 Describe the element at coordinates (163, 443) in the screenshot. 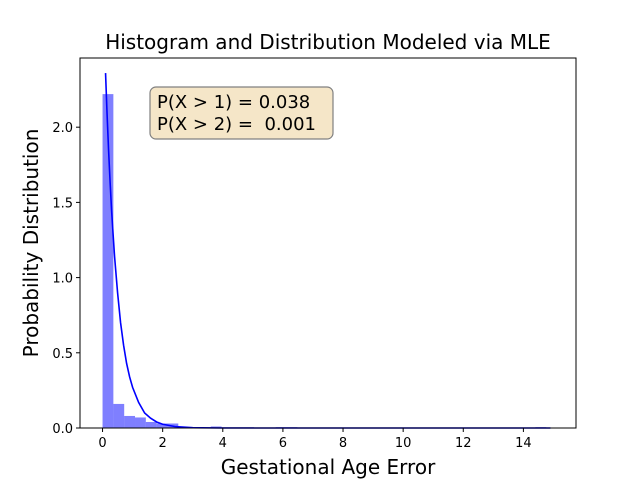

I see `x-tick-label: 2` at that location.